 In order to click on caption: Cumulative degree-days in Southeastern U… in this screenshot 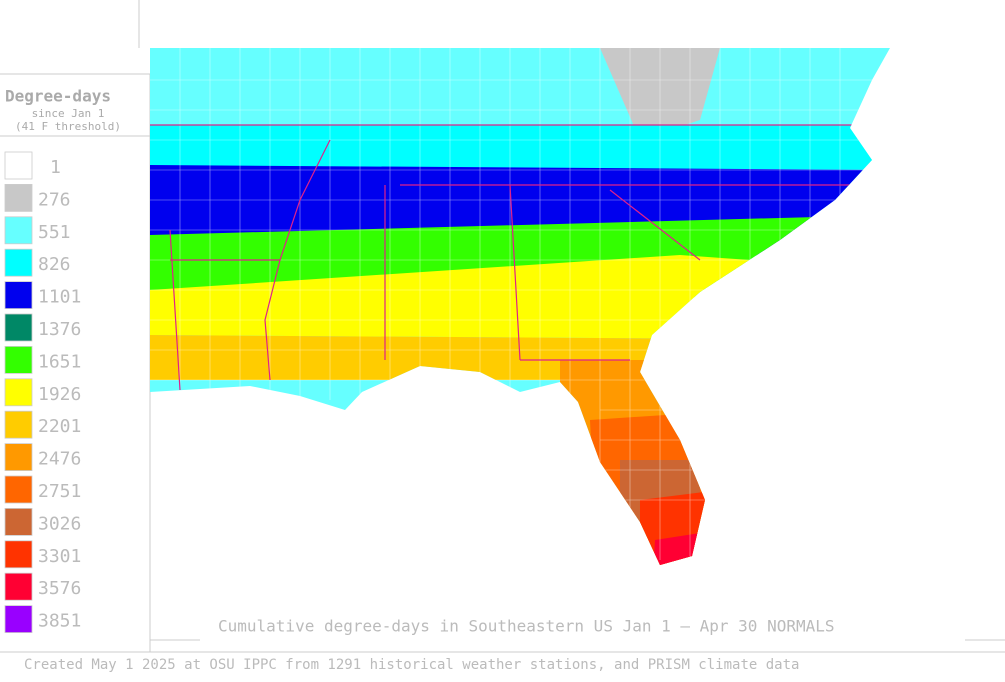, I will do `click(526, 626)`.